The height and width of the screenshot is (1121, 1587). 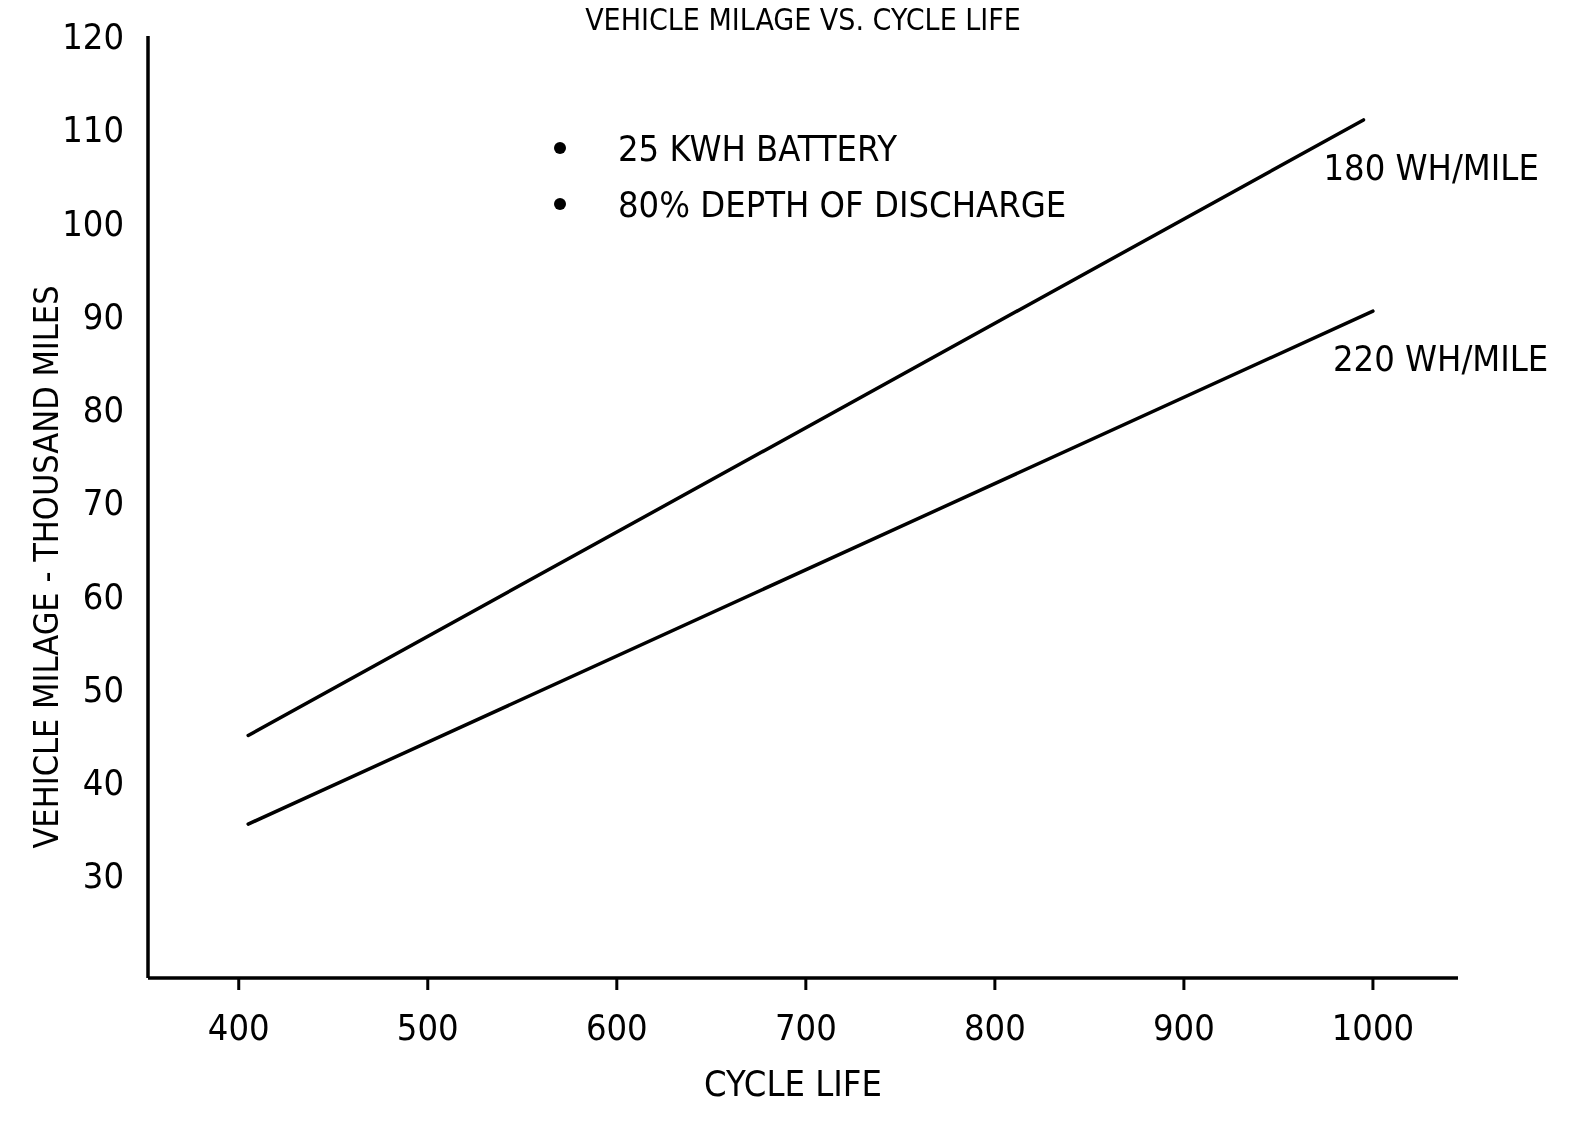 What do you see at coordinates (103, 503) in the screenshot?
I see `y-tick-label: 70` at bounding box center [103, 503].